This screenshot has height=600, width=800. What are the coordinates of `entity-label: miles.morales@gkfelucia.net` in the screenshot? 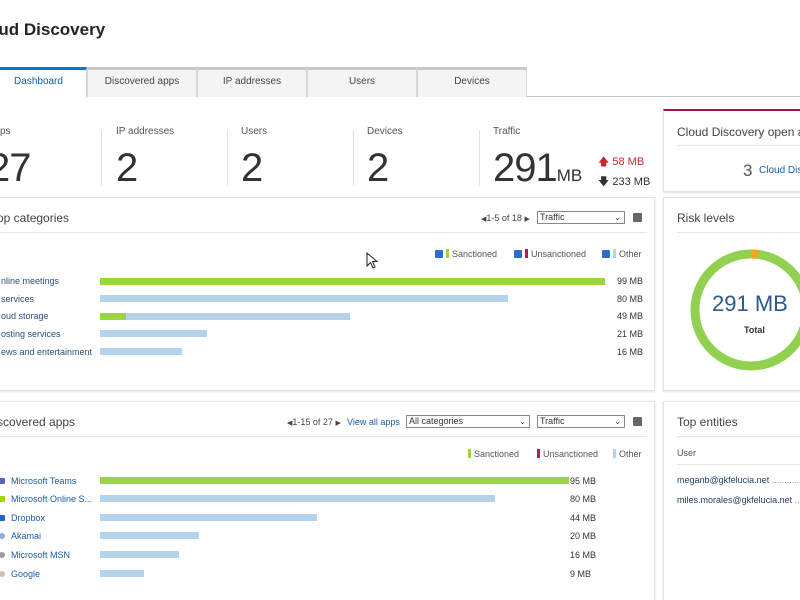 It's located at (735, 500).